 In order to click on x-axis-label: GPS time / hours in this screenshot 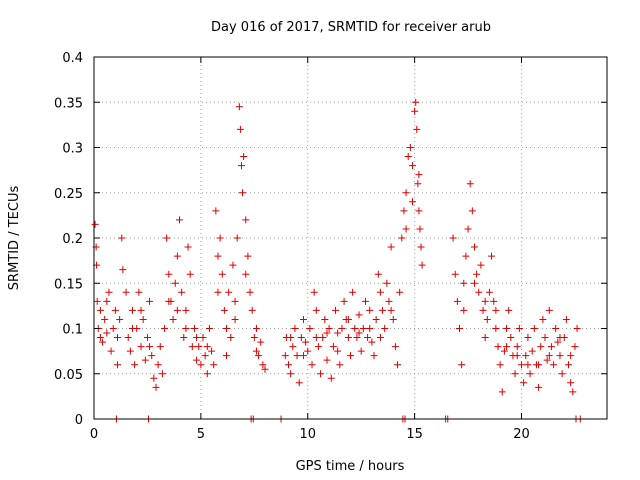, I will do `click(350, 466)`.